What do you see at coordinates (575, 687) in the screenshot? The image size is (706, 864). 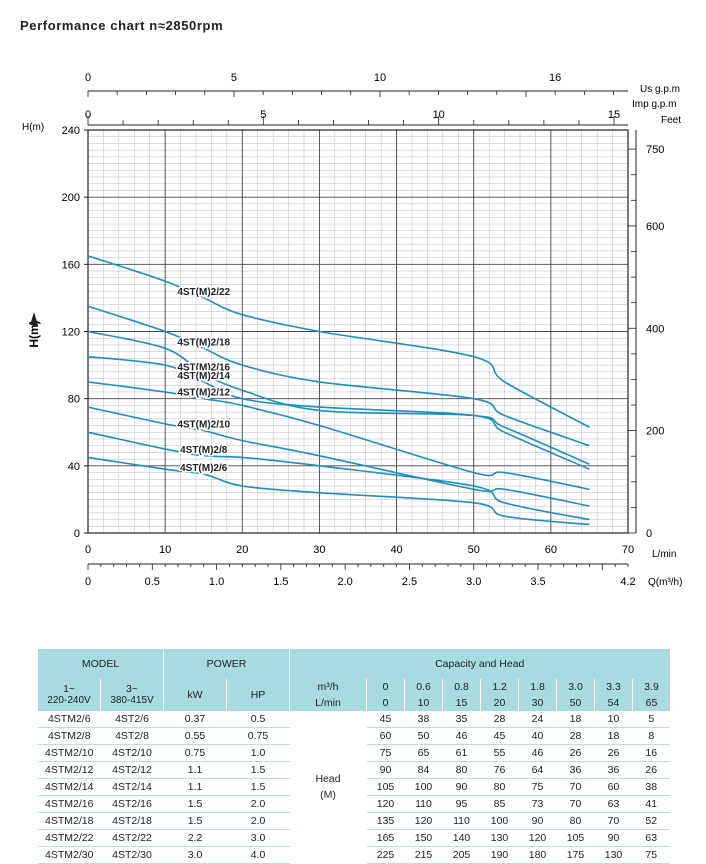 I see `m3h-5: 3.0` at bounding box center [575, 687].